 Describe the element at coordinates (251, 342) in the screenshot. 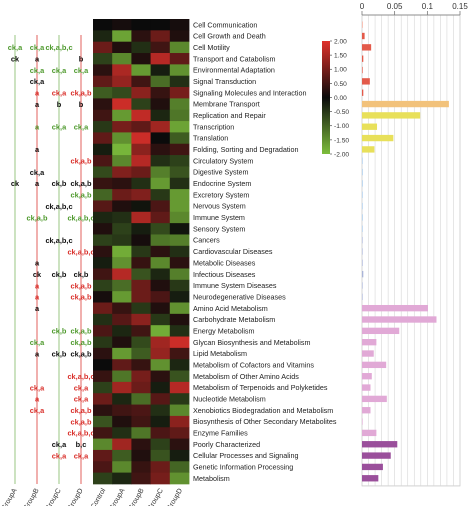

I see `row-label: Glycan Biosynthesis and Metabolism` at that location.